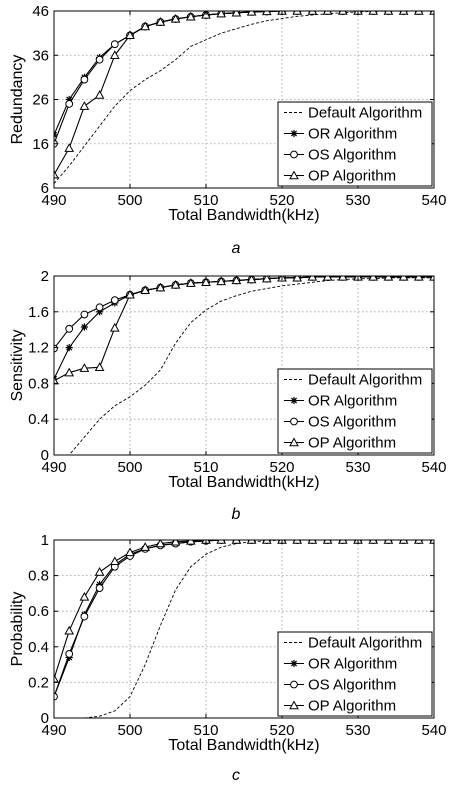 This screenshot has width=449, height=785. I want to click on x-tick-label: 540, so click(433, 730).